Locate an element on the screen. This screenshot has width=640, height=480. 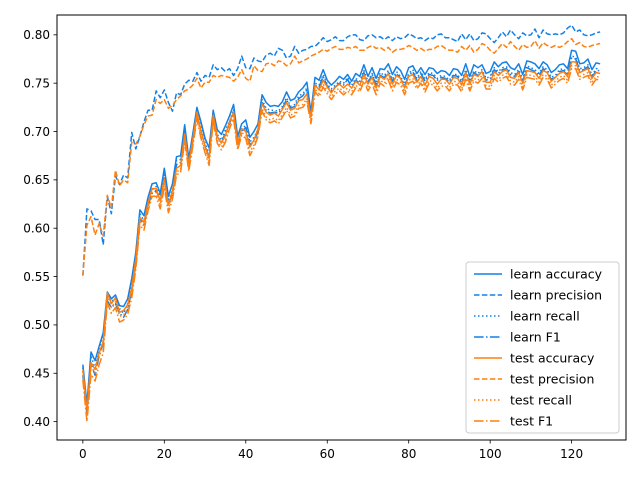
x-tick-label: 60 is located at coordinates (327, 454).